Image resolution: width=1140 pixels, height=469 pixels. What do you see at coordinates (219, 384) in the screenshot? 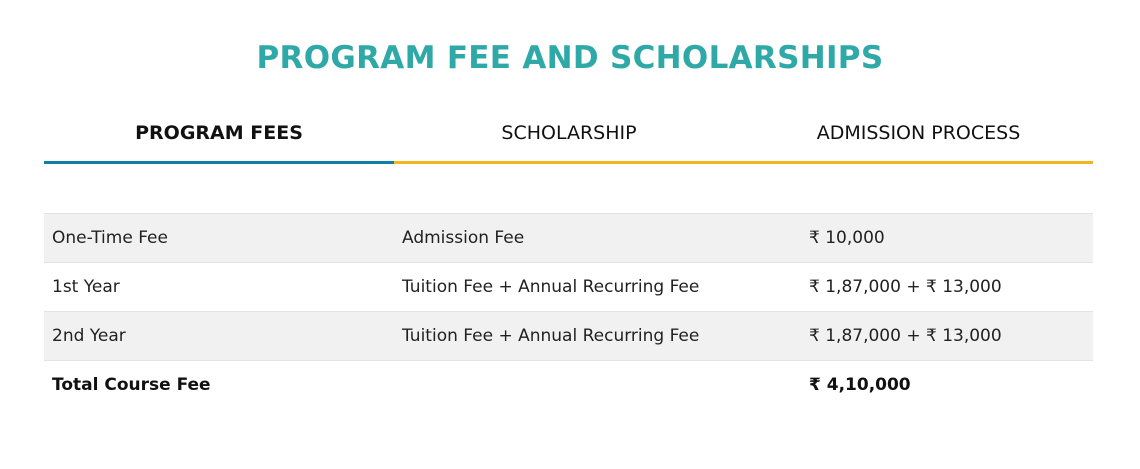
I see `total-label: Total Course Fee` at bounding box center [219, 384].